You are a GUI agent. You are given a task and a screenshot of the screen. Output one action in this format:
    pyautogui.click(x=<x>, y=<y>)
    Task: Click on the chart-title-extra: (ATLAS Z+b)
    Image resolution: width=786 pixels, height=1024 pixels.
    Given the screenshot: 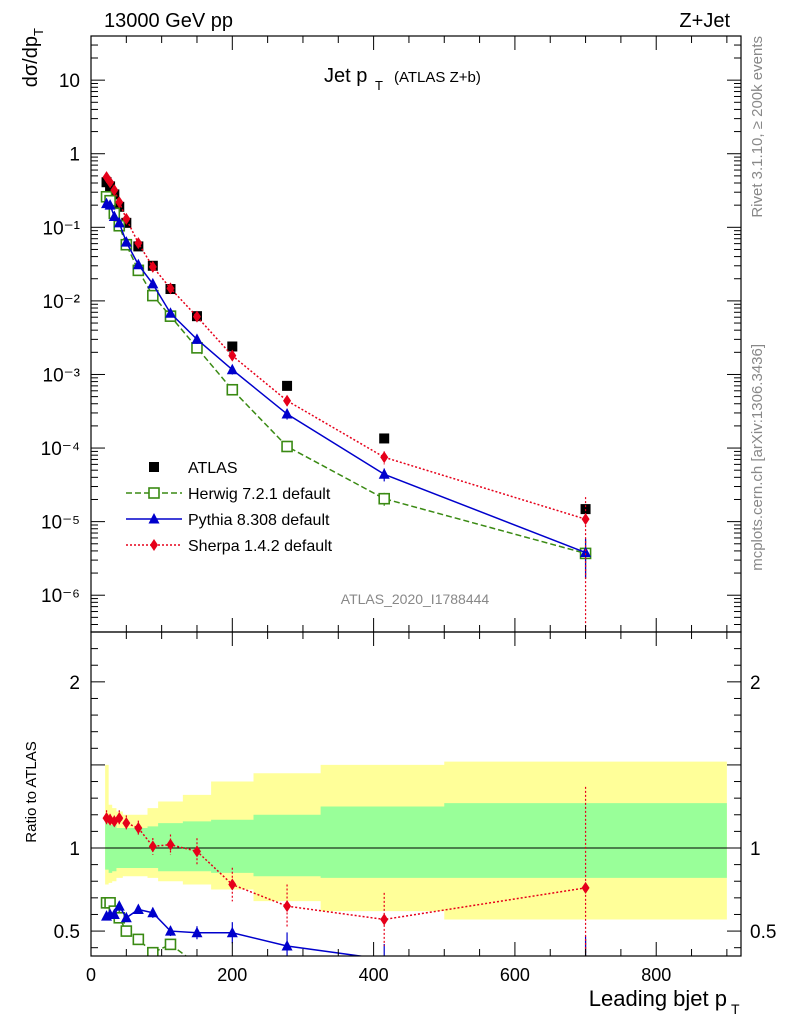 What is the action you would take?
    pyautogui.click(x=437, y=77)
    